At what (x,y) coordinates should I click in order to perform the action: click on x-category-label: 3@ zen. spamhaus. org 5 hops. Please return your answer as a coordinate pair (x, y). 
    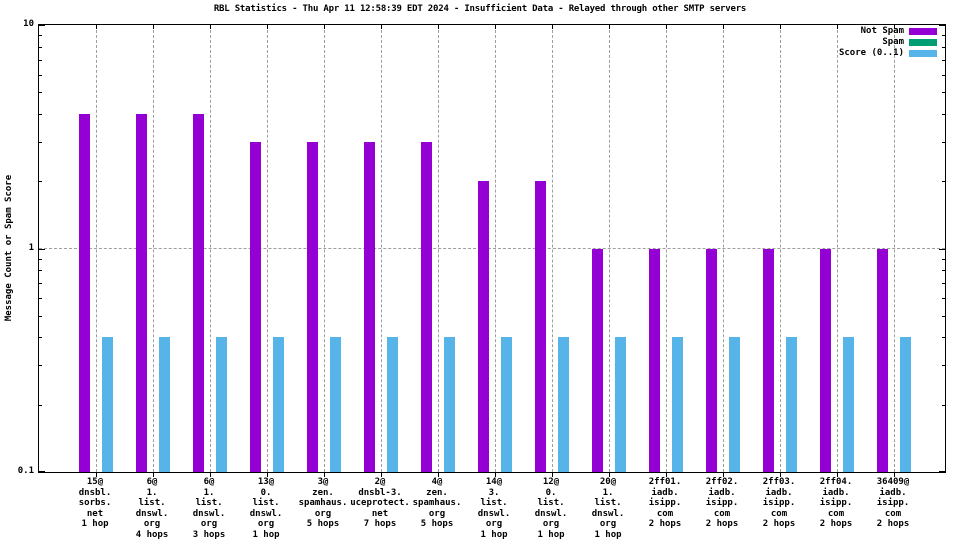
    Looking at the image, I should click on (323, 503).